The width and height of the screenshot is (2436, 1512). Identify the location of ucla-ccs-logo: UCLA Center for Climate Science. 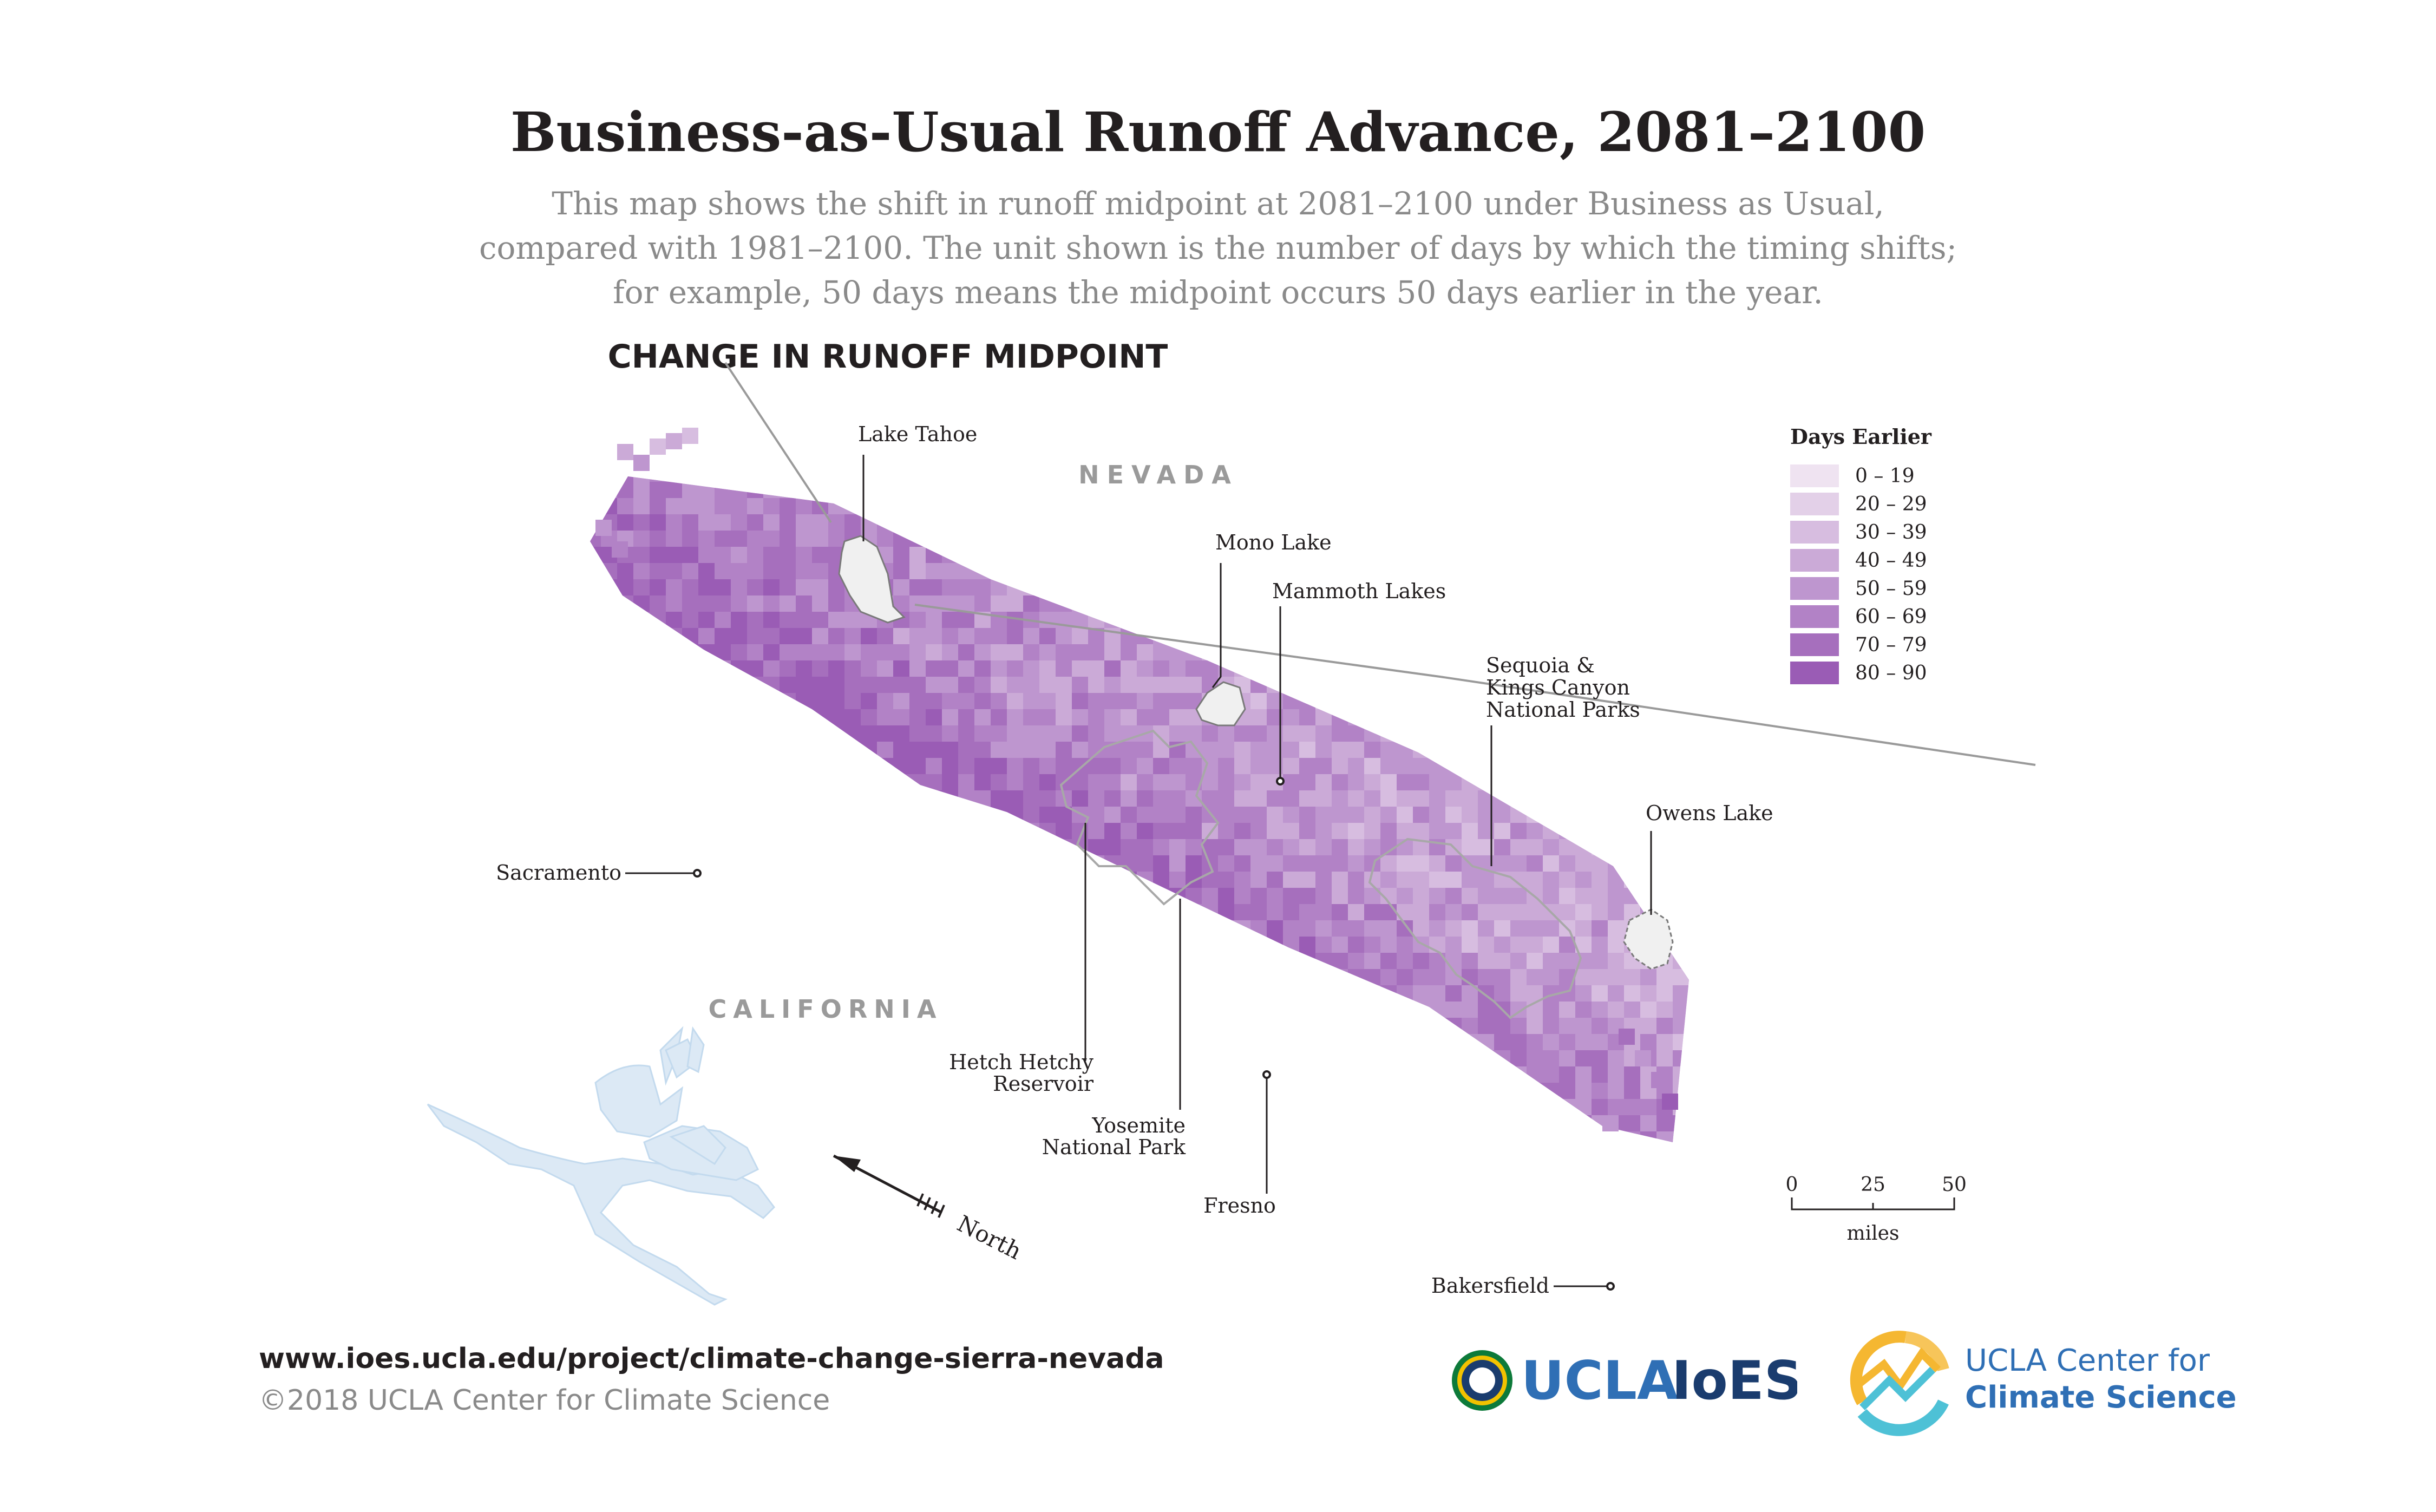
(2043, 1384).